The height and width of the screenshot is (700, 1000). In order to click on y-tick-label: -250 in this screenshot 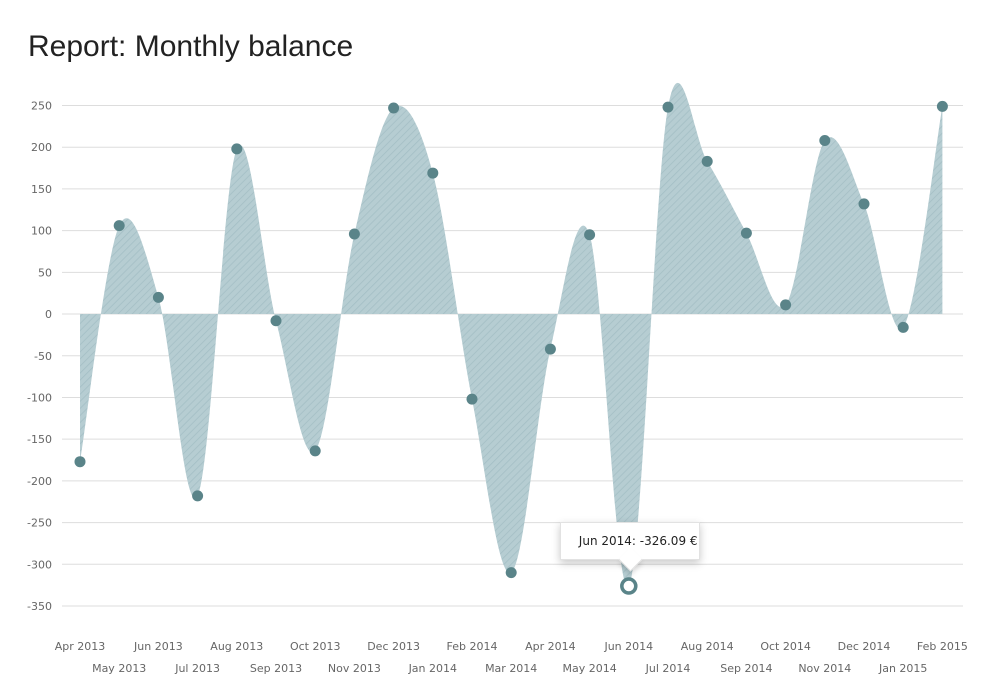, I will do `click(39, 523)`.